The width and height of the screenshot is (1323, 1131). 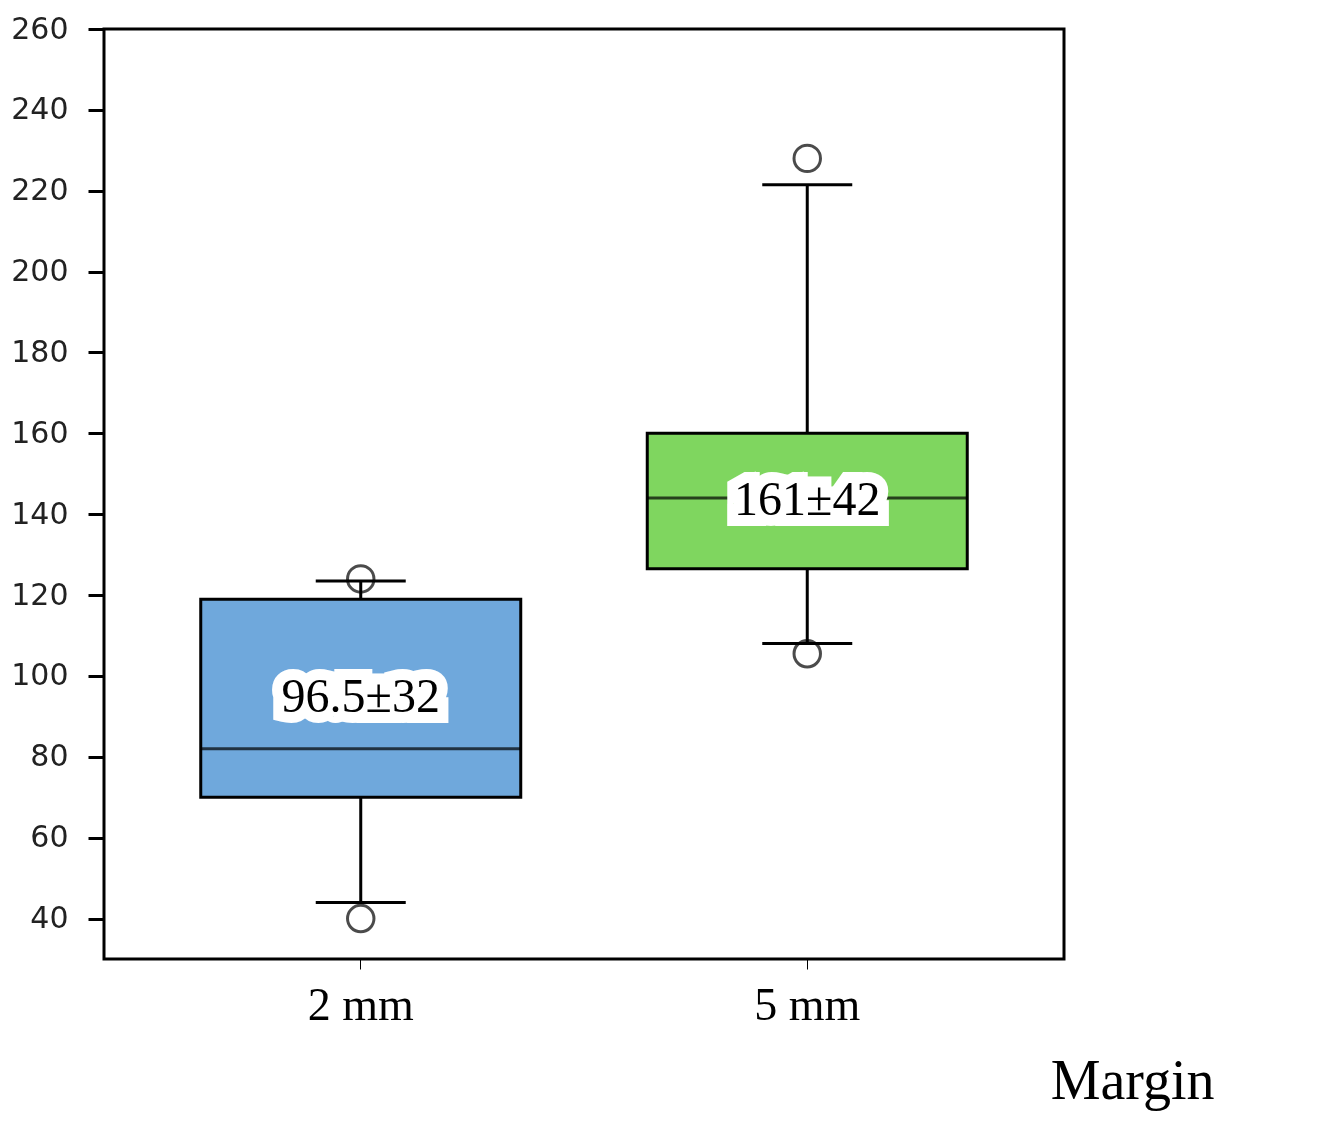 What do you see at coordinates (40, 28) in the screenshot?
I see `y-tick-label: 260` at bounding box center [40, 28].